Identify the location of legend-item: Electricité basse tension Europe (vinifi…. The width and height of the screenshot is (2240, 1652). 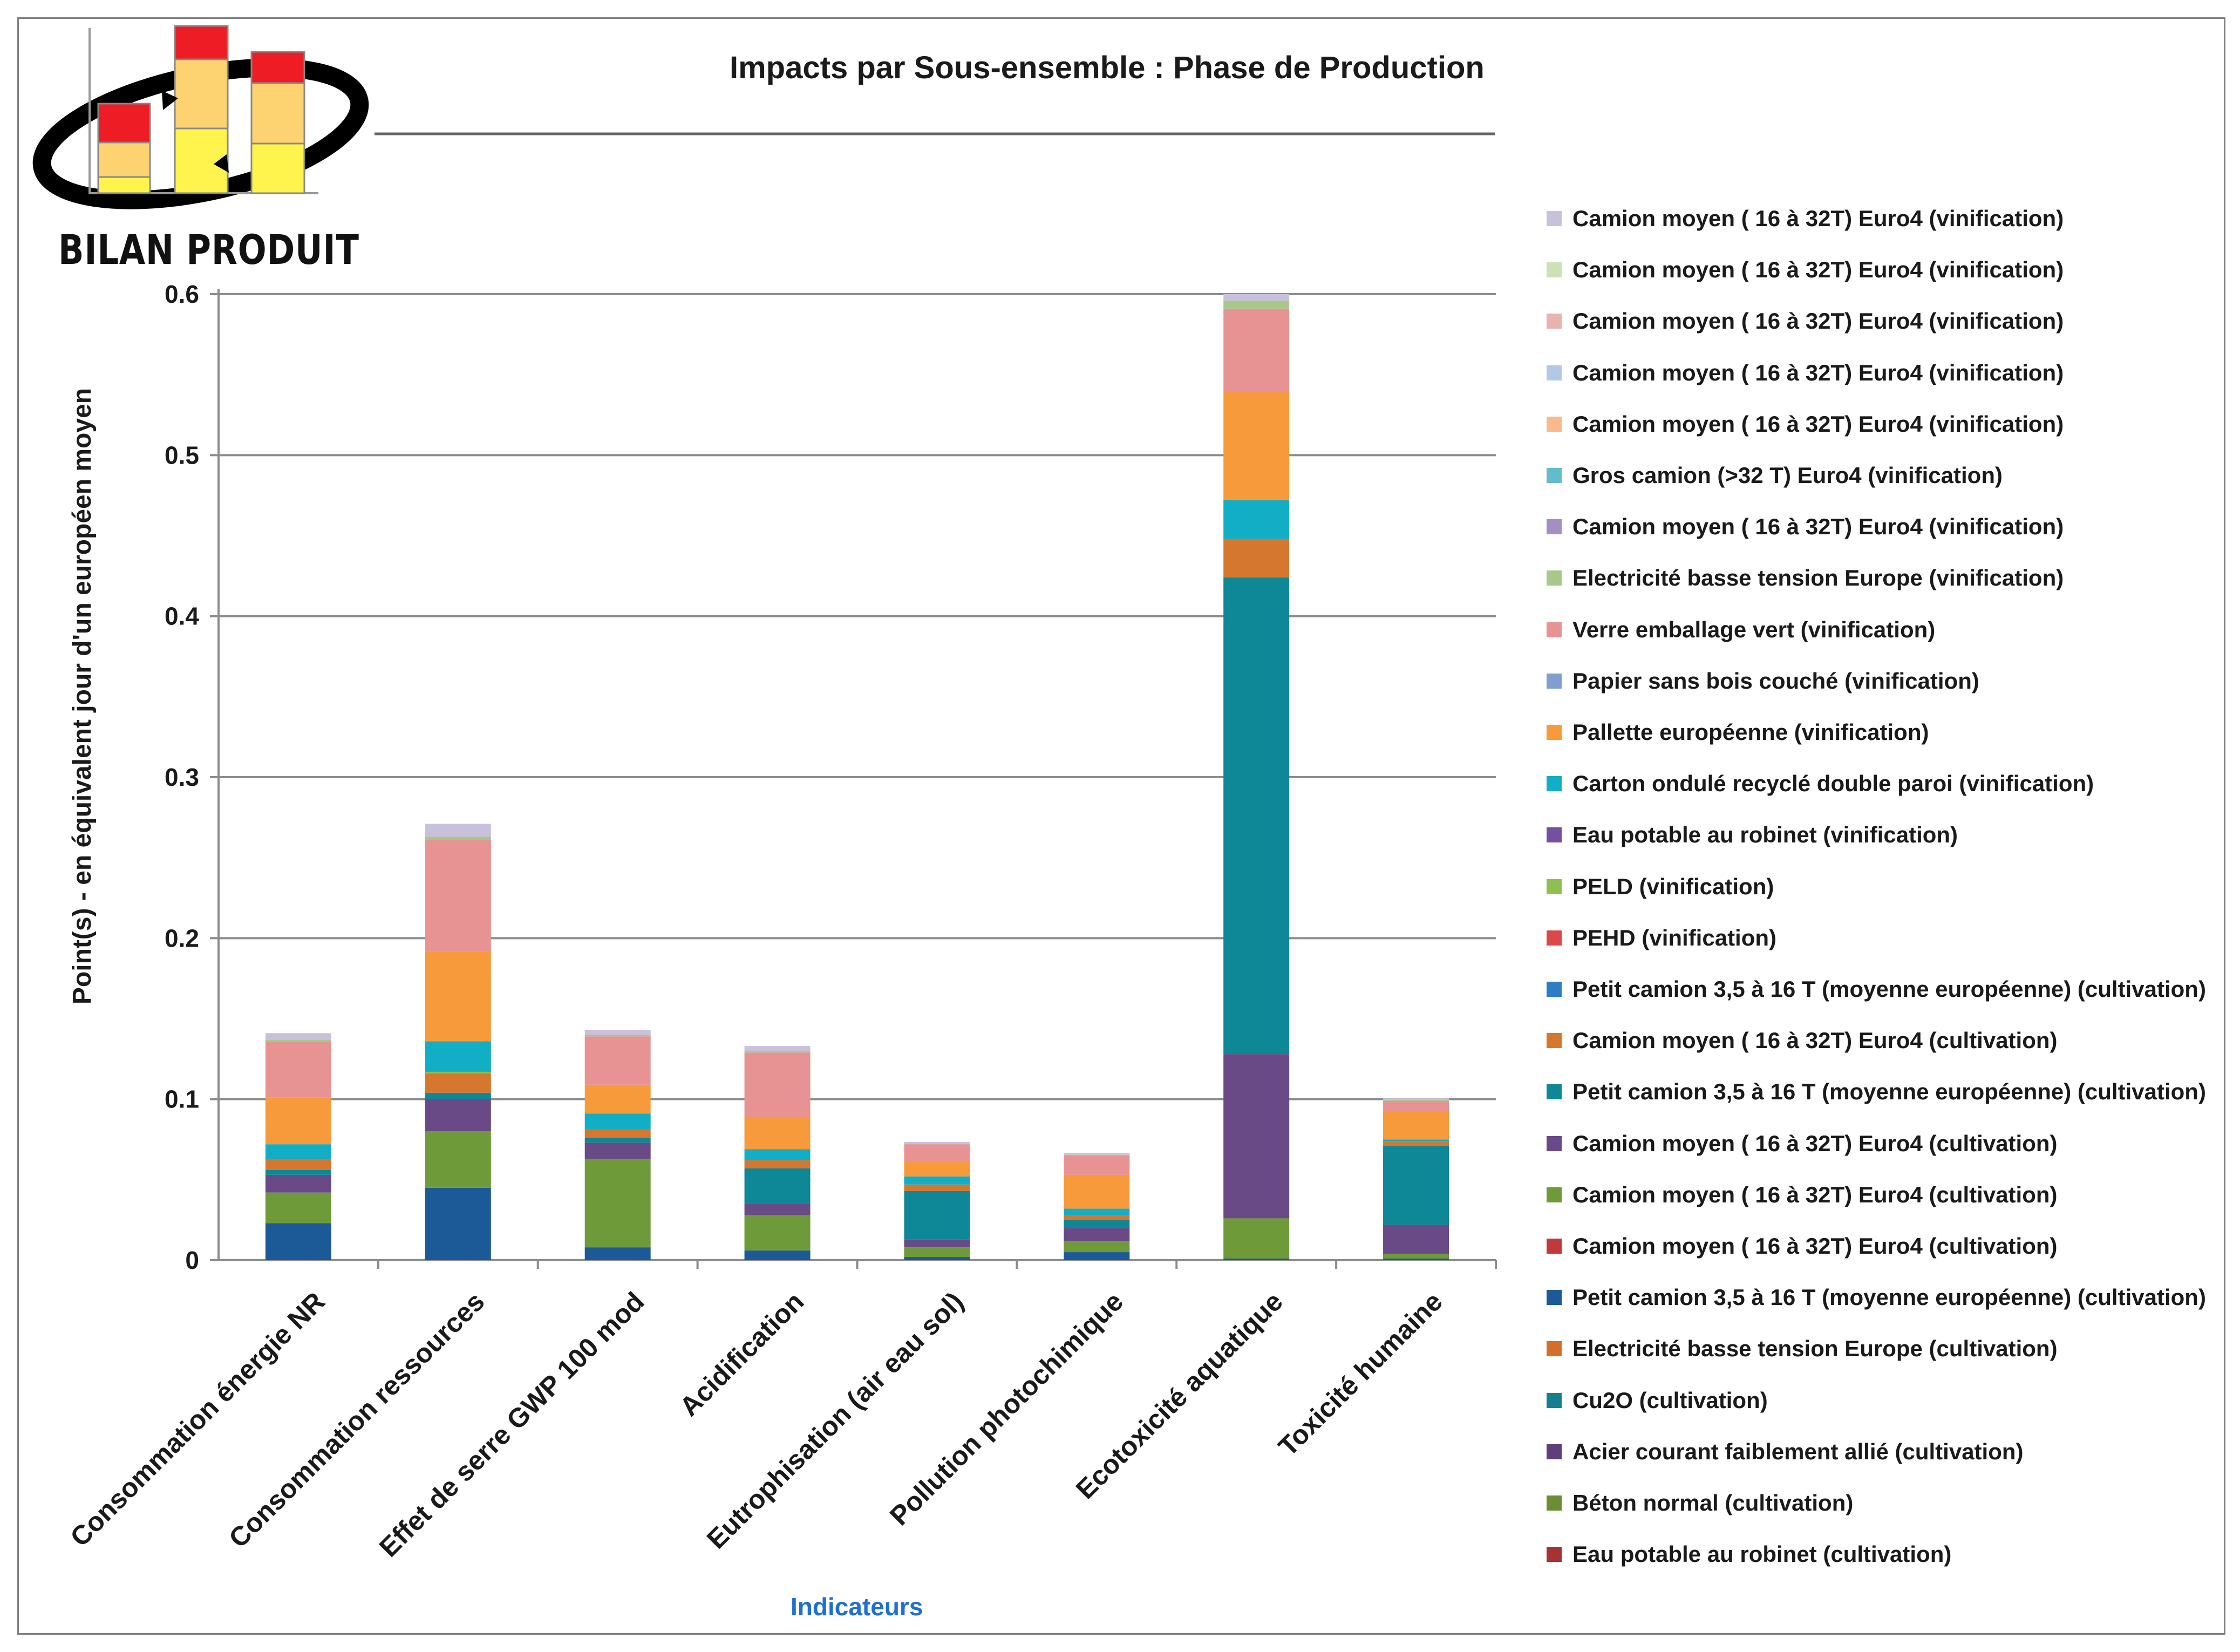
(1805, 578).